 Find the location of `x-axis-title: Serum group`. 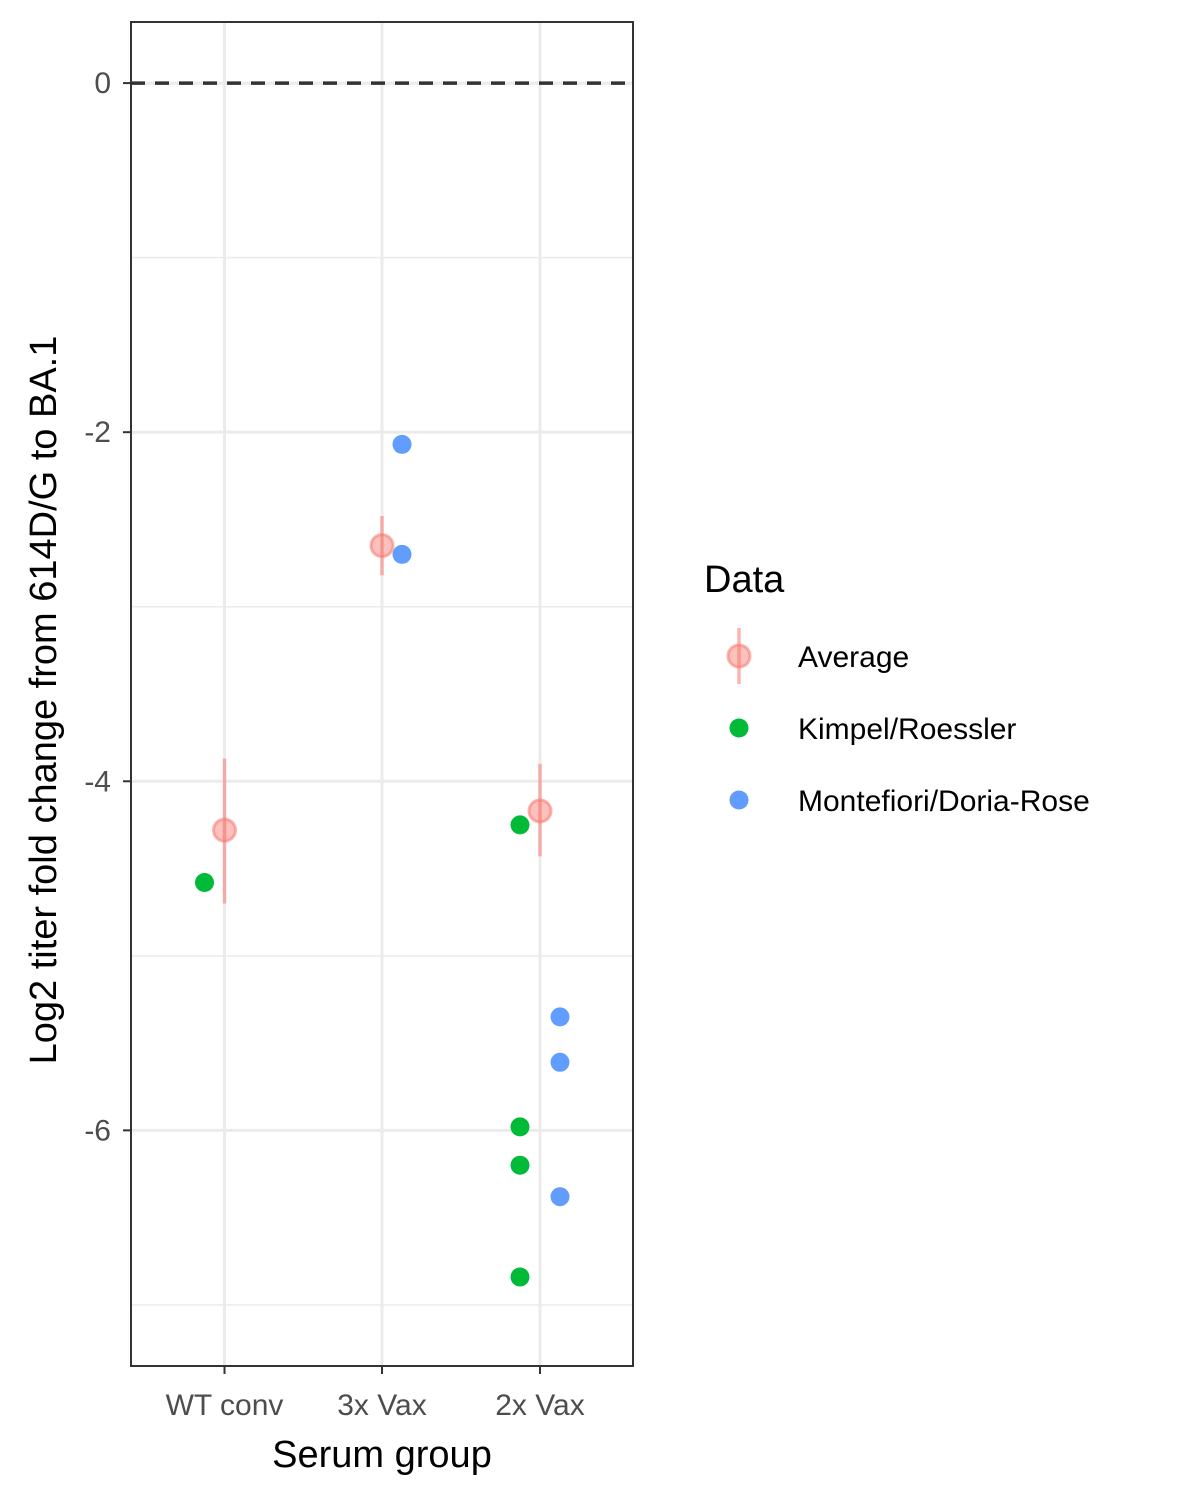

x-axis-title: Serum group is located at coordinates (382, 1455).